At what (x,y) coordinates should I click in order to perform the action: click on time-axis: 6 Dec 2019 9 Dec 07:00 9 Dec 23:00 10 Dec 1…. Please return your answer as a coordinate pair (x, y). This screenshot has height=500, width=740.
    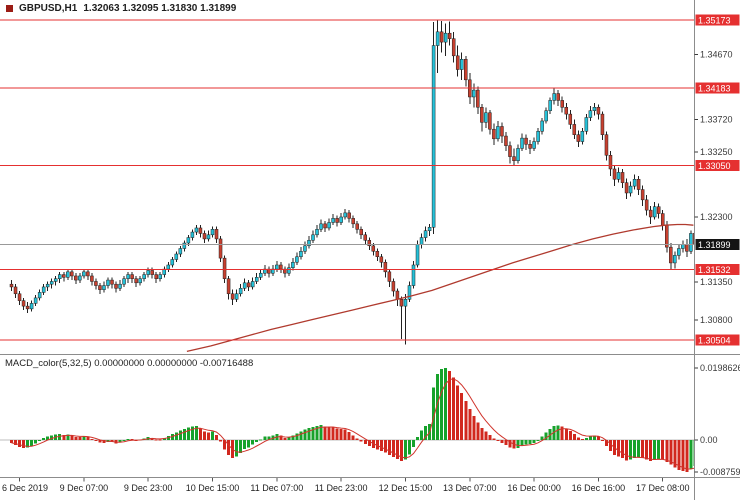
    Looking at the image, I should click on (346, 485).